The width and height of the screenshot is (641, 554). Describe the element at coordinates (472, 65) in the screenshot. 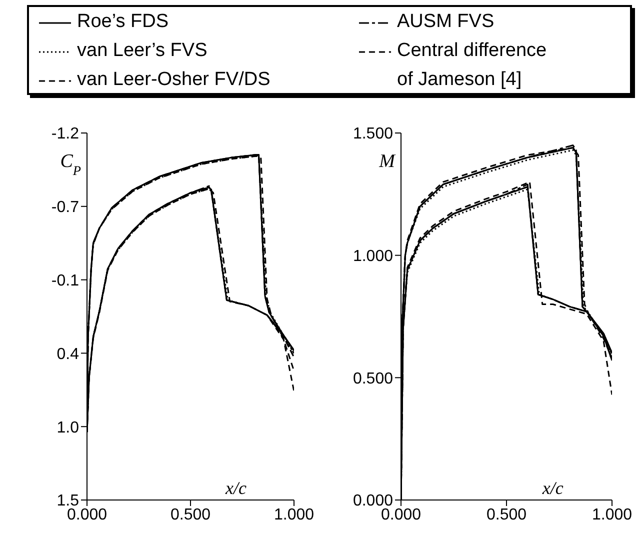

I see `legend-label: Central difference of Jameson [4]` at that location.